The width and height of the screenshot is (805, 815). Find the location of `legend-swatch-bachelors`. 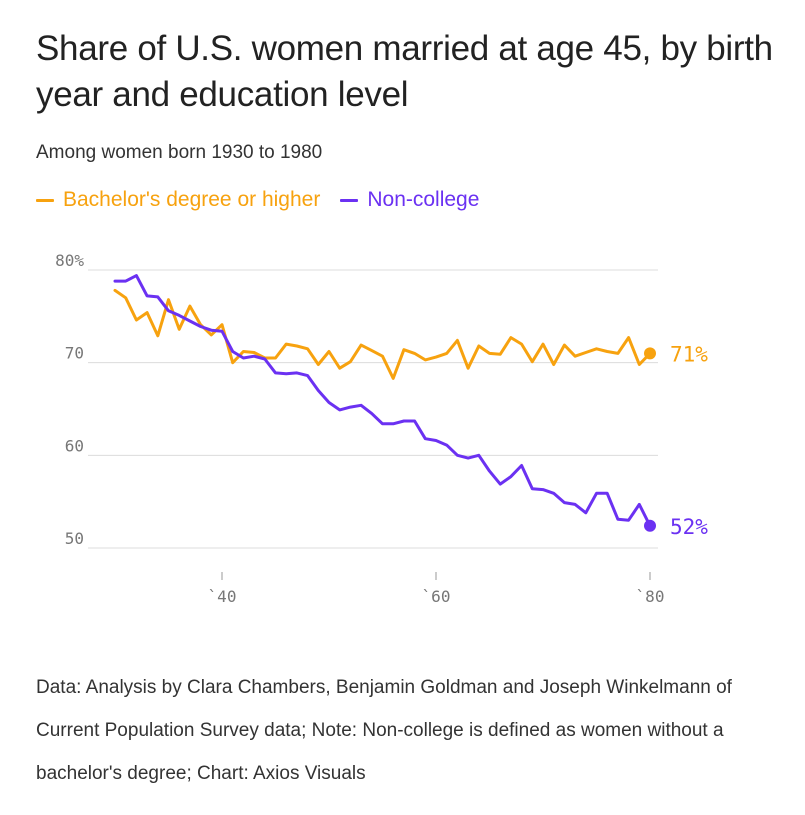

legend-swatch-bachelors is located at coordinates (45, 200).